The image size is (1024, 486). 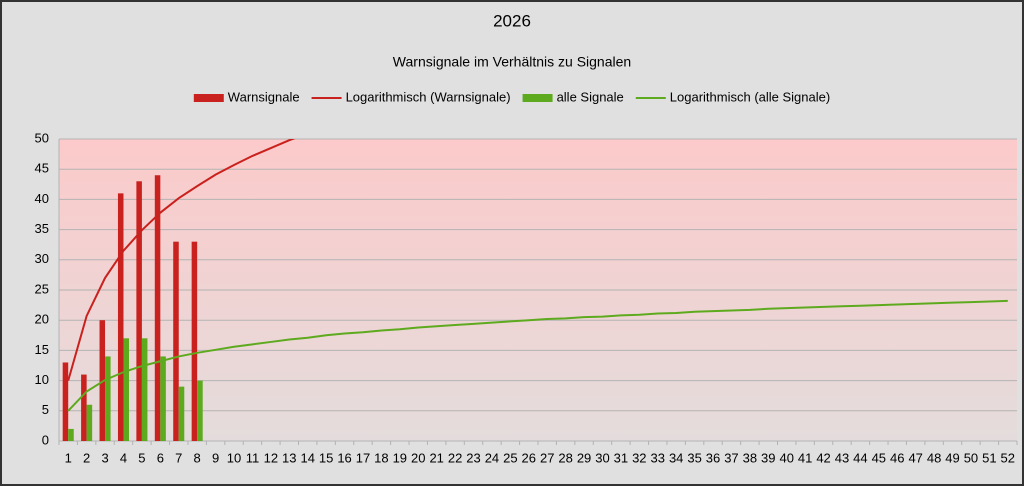 I want to click on legend-label: alle Signale, so click(x=590, y=96).